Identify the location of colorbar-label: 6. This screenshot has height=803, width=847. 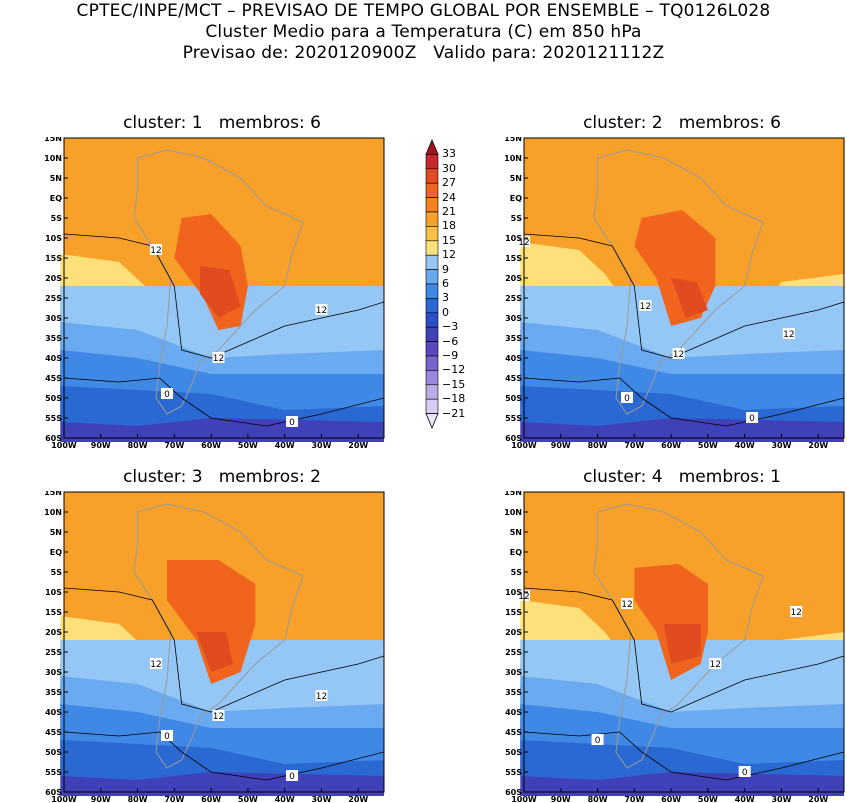
(445, 283).